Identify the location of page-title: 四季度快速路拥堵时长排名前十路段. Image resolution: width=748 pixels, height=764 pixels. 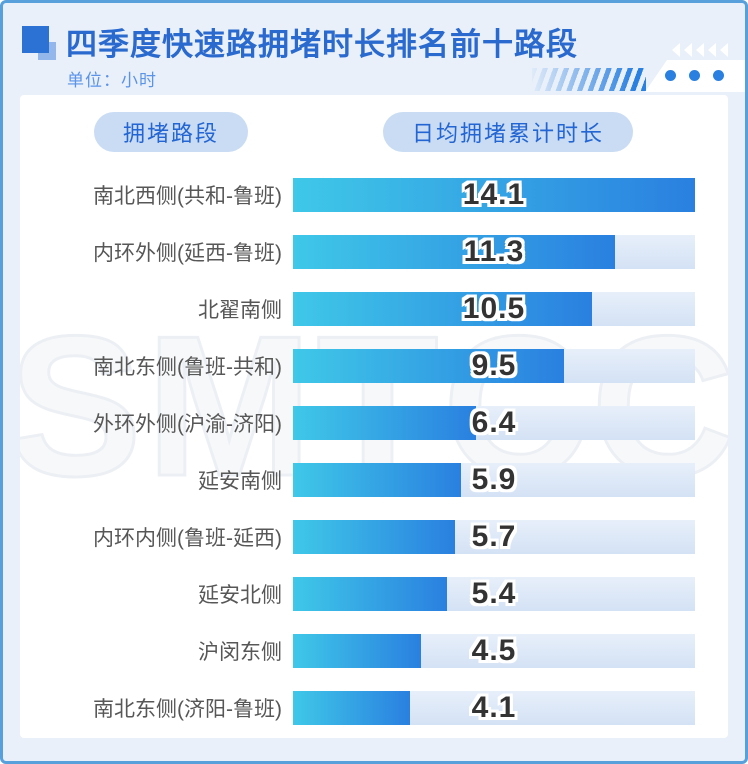
(322, 44).